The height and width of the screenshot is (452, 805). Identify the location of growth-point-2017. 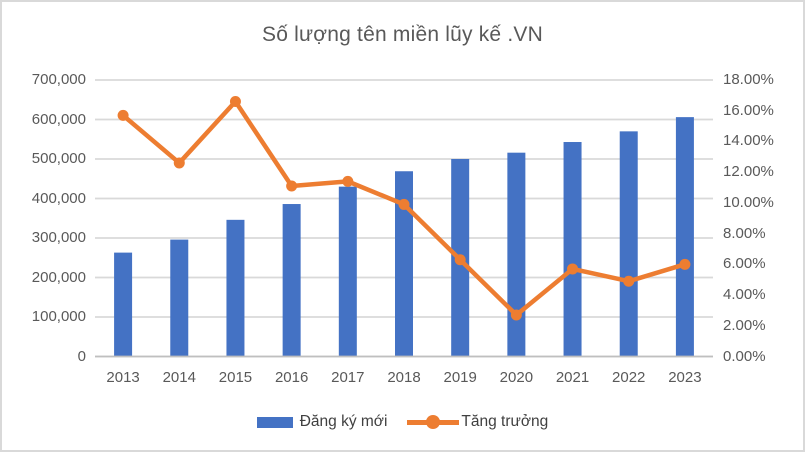
(348, 181).